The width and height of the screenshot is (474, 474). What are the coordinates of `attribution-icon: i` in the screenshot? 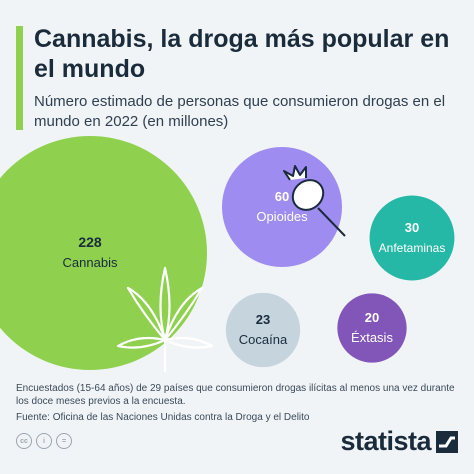 It's located at (44, 441).